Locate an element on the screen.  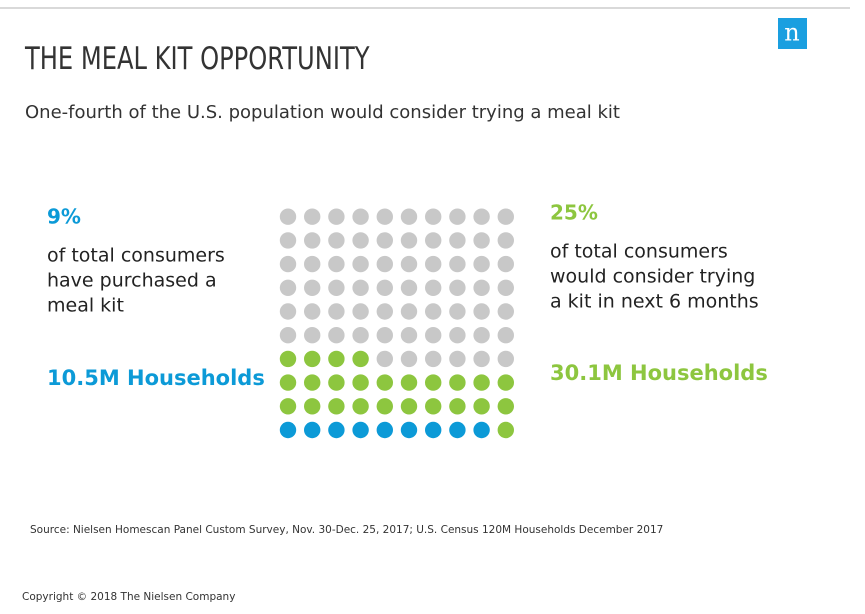
description-line: have purchased a is located at coordinates (132, 281).